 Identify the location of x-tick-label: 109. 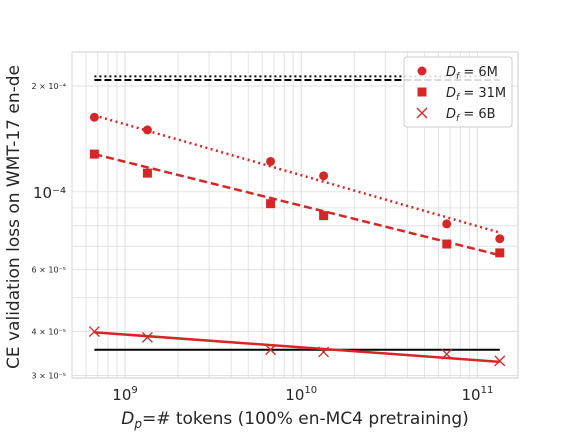
(124, 394).